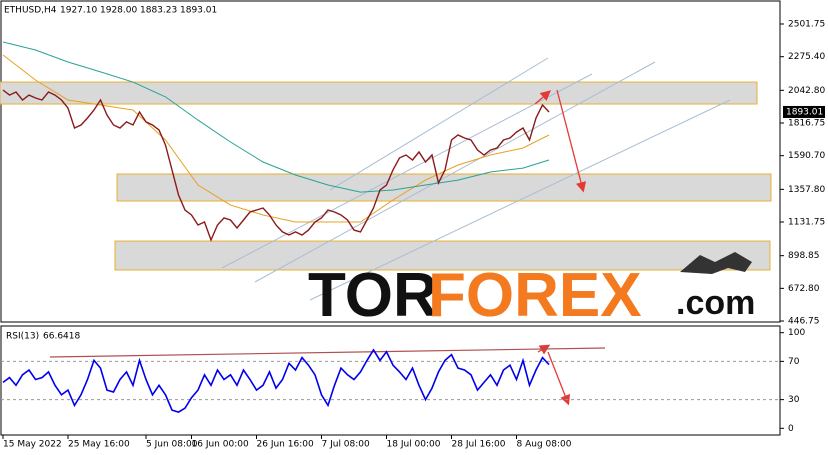  Describe the element at coordinates (806, 57) in the screenshot. I see `y-tick-label: 2275.40` at that location.